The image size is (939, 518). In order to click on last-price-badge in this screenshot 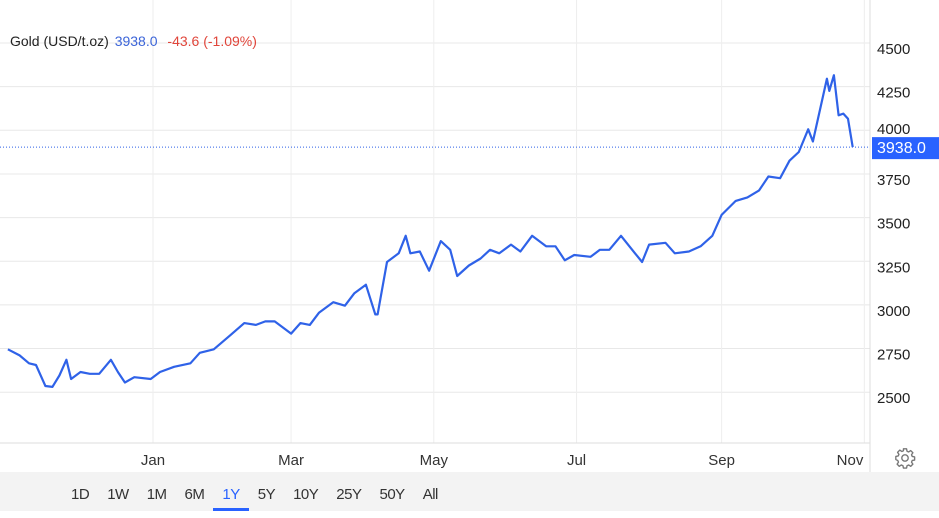, I will do `click(905, 148)`.